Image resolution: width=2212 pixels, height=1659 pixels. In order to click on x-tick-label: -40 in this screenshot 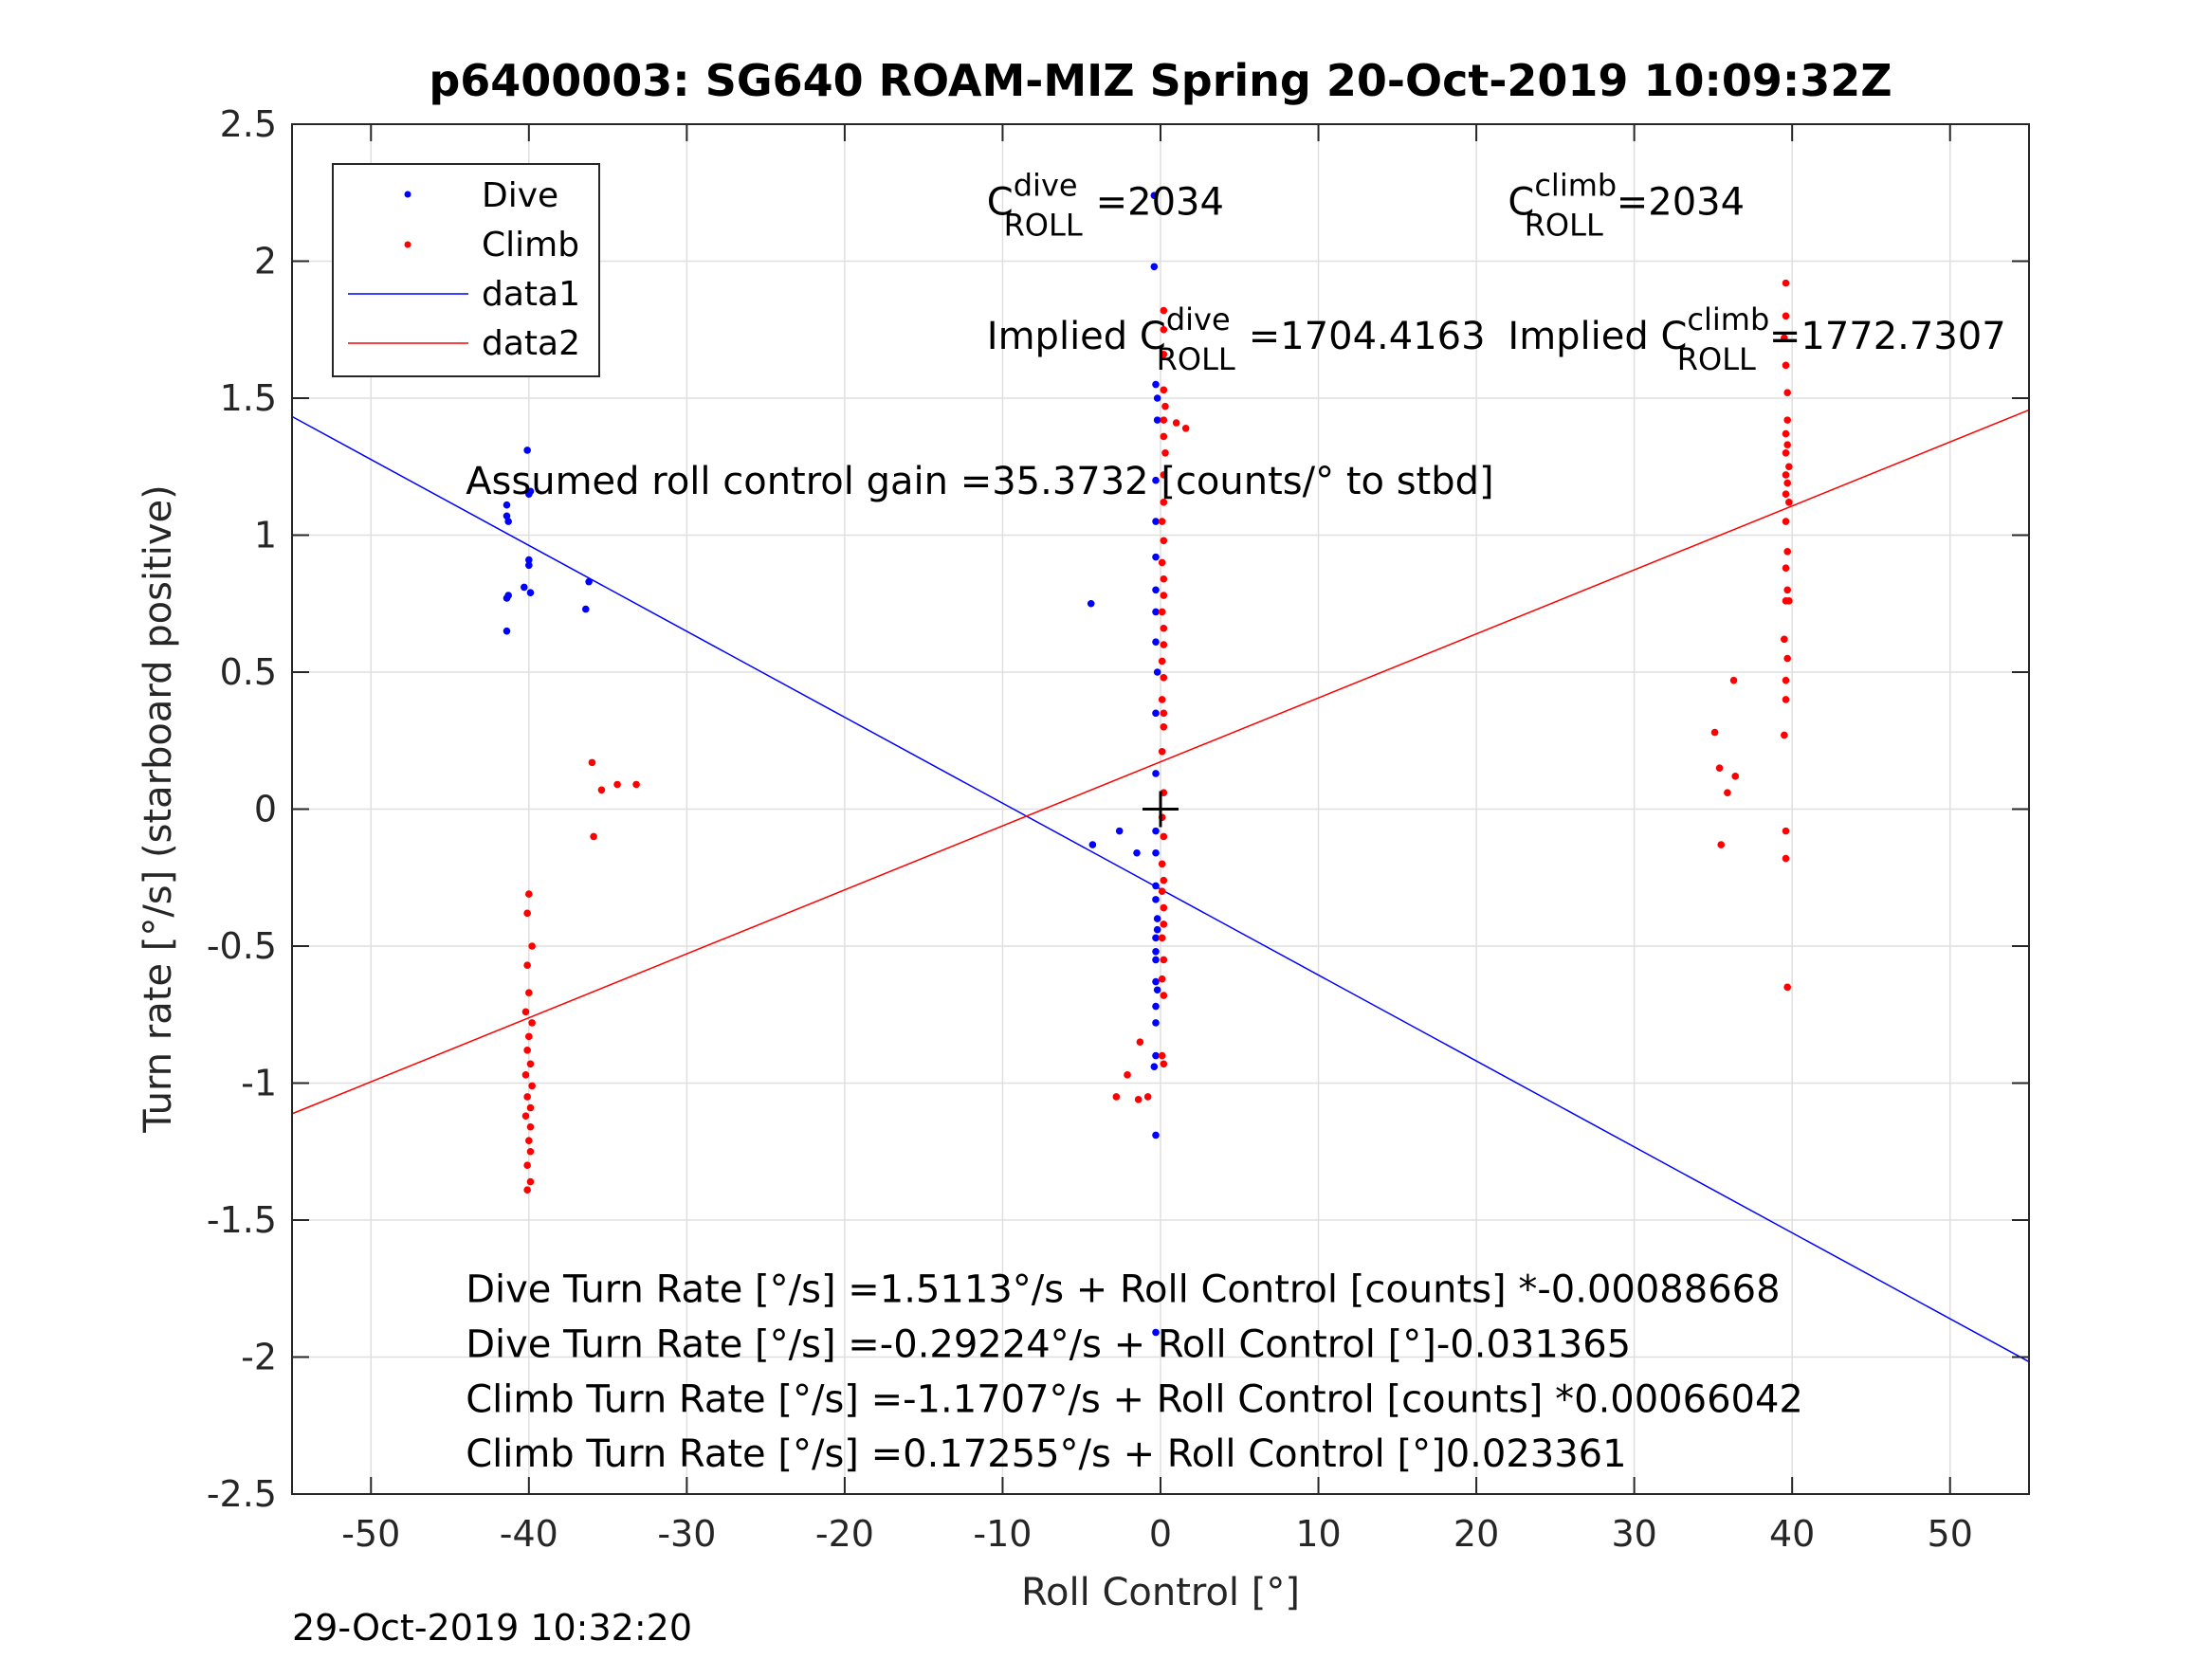, I will do `click(529, 1534)`.